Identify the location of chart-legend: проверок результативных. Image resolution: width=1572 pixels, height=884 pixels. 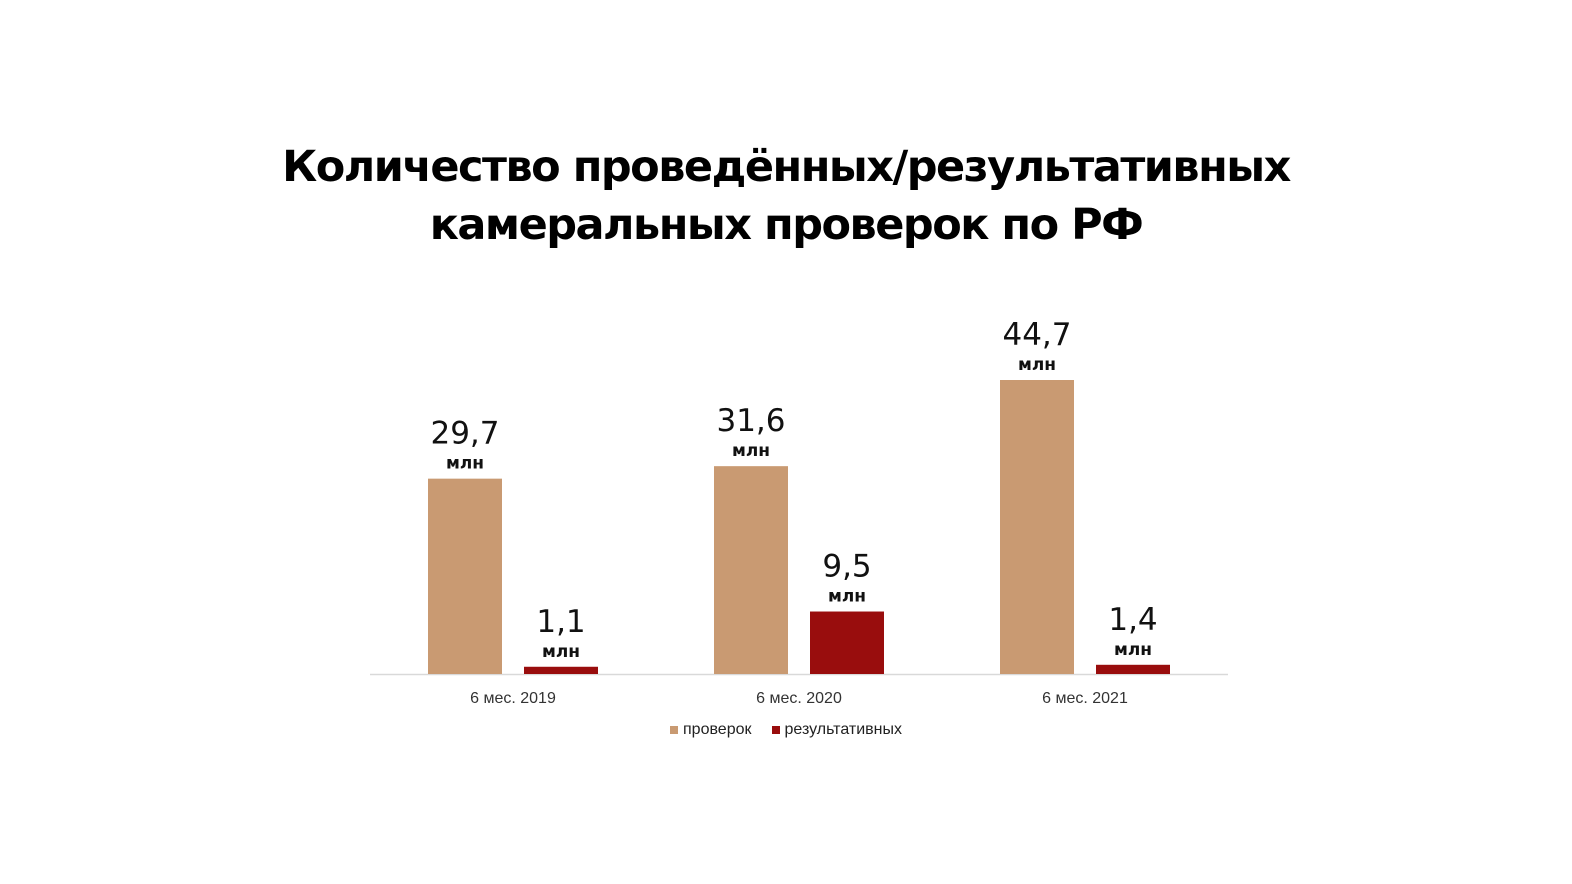
(786, 730).